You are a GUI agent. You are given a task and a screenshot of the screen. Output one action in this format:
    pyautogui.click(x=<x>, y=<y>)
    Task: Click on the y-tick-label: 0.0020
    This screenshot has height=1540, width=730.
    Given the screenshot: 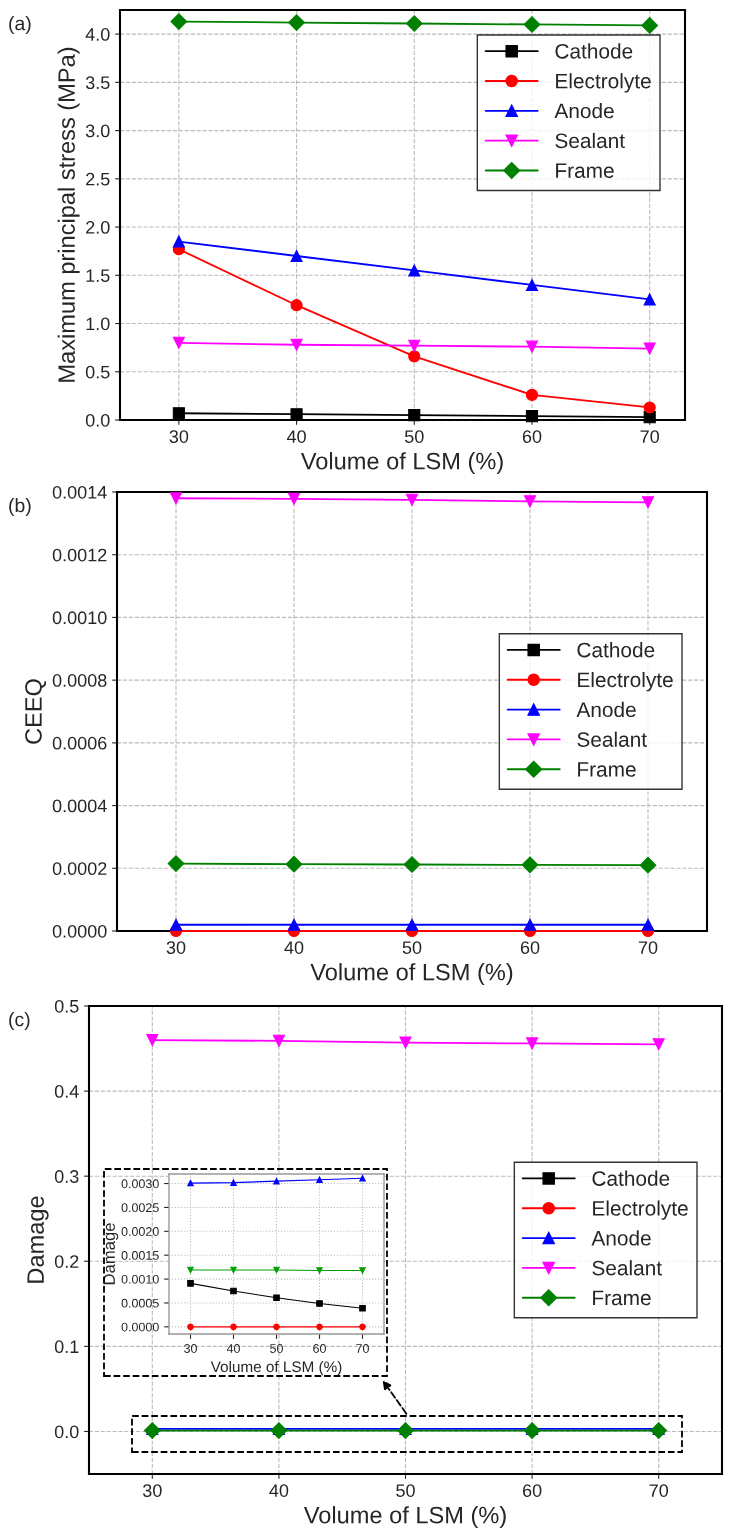 What is the action you would take?
    pyautogui.click(x=140, y=1231)
    